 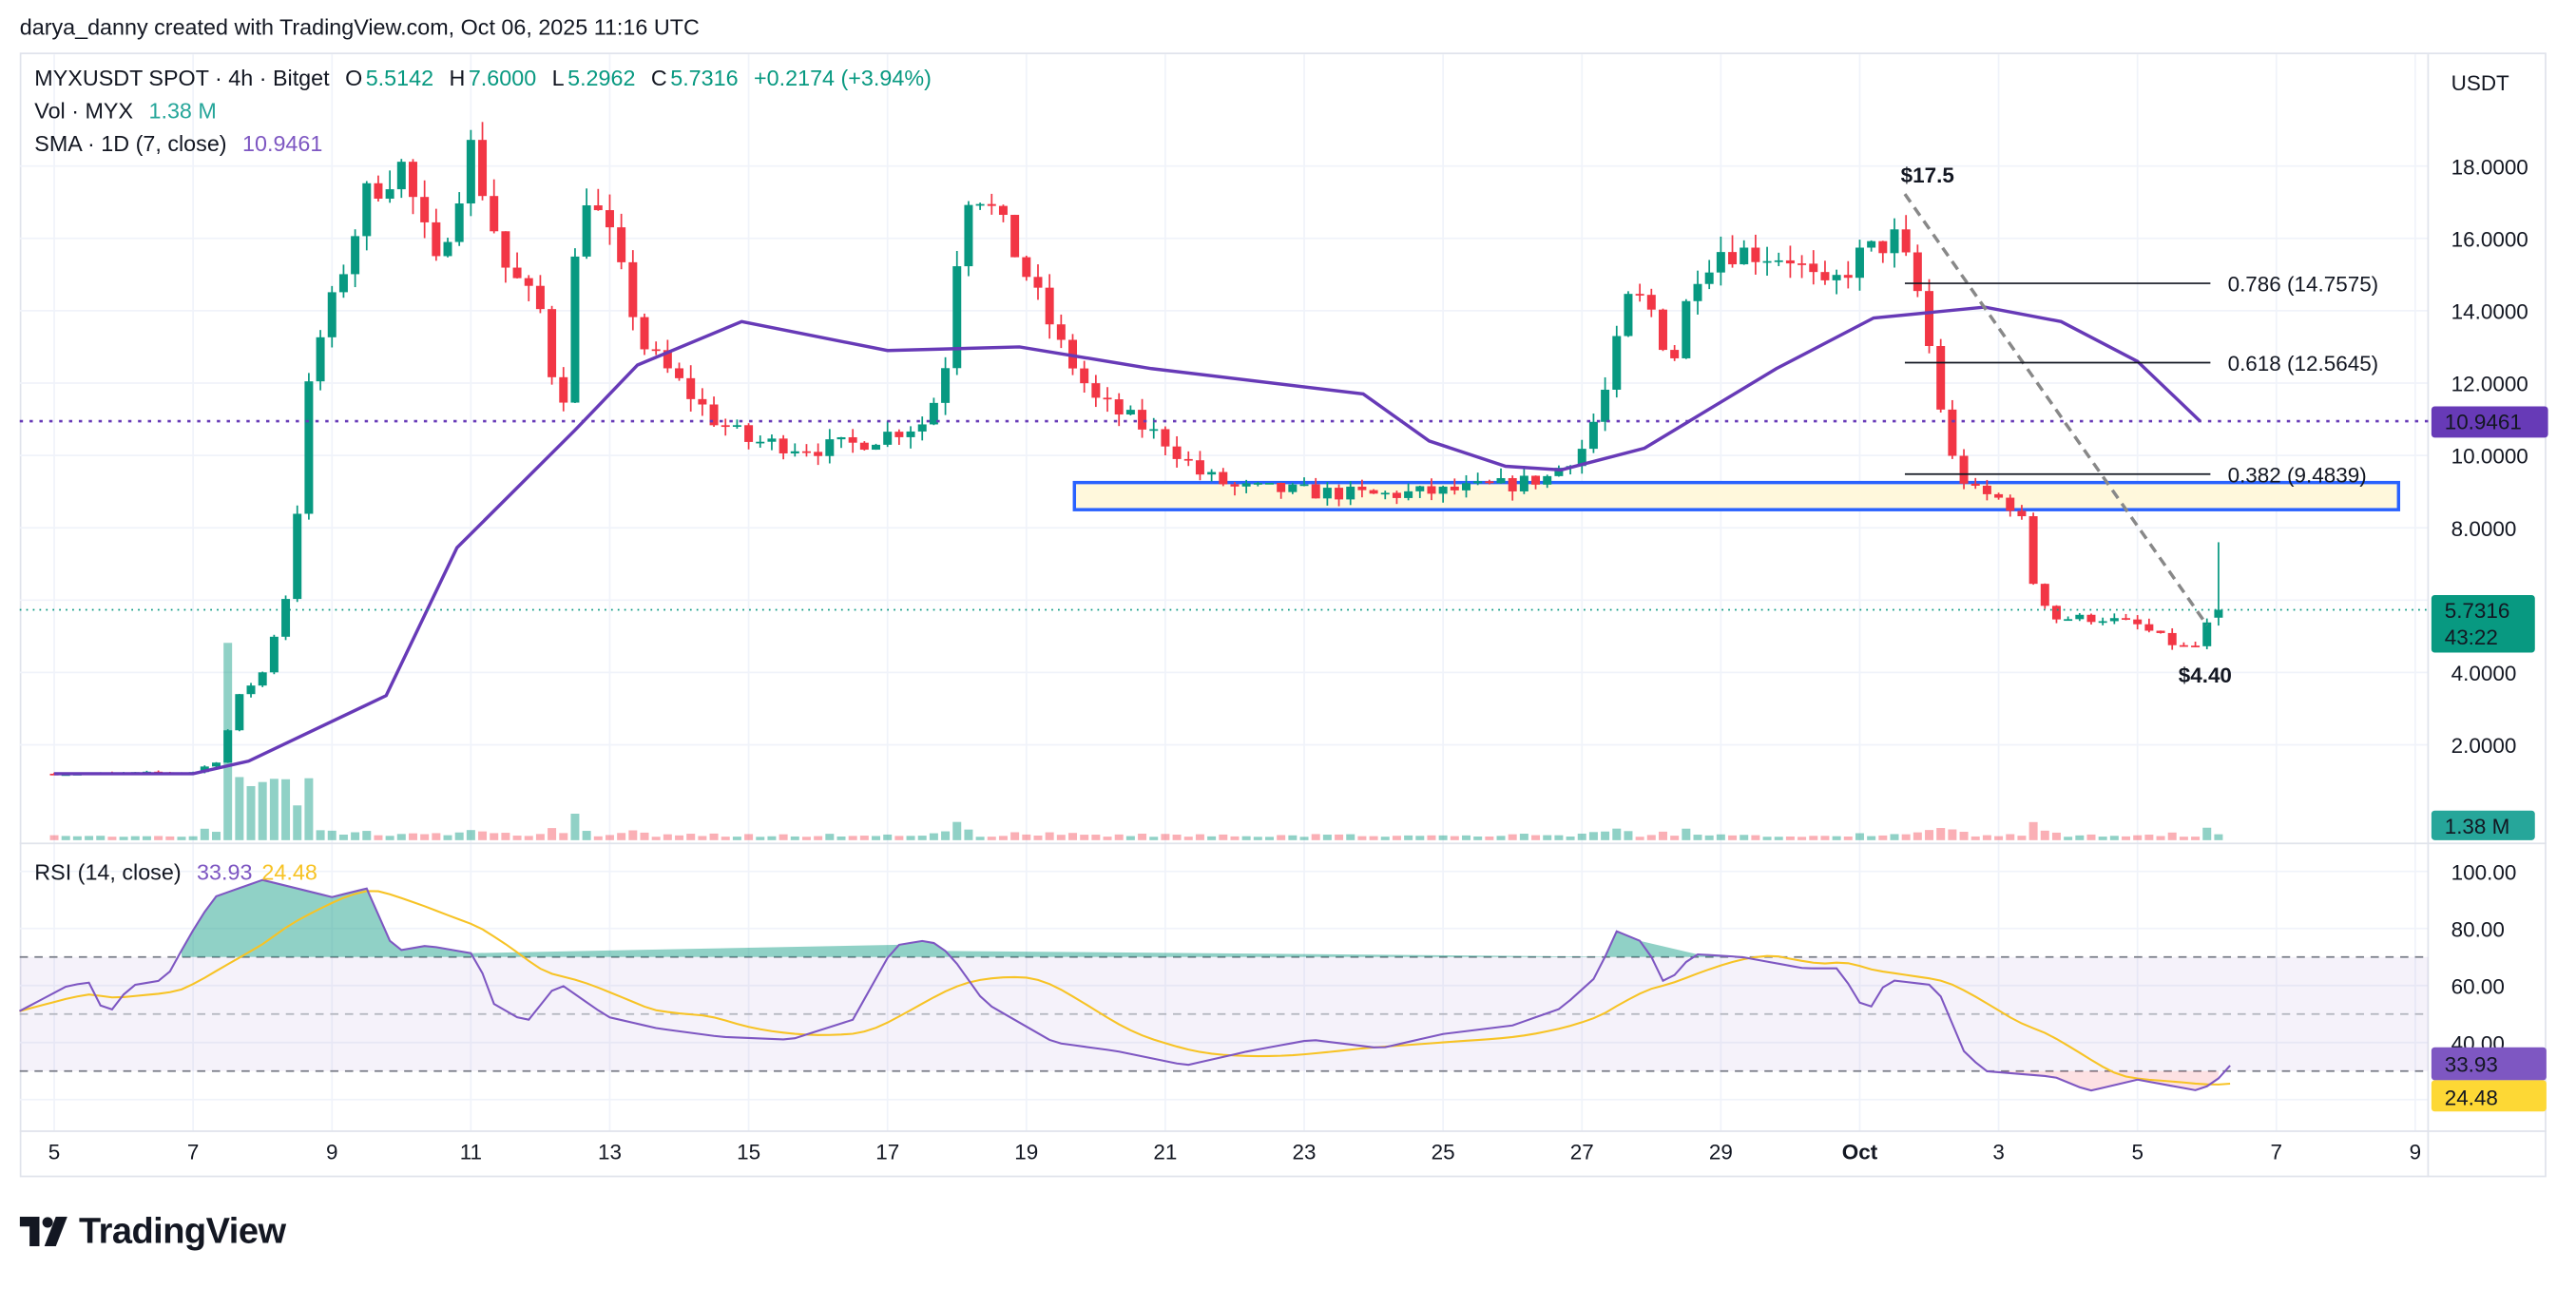 What do you see at coordinates (2056, 409) in the screenshot?
I see `trend-line` at bounding box center [2056, 409].